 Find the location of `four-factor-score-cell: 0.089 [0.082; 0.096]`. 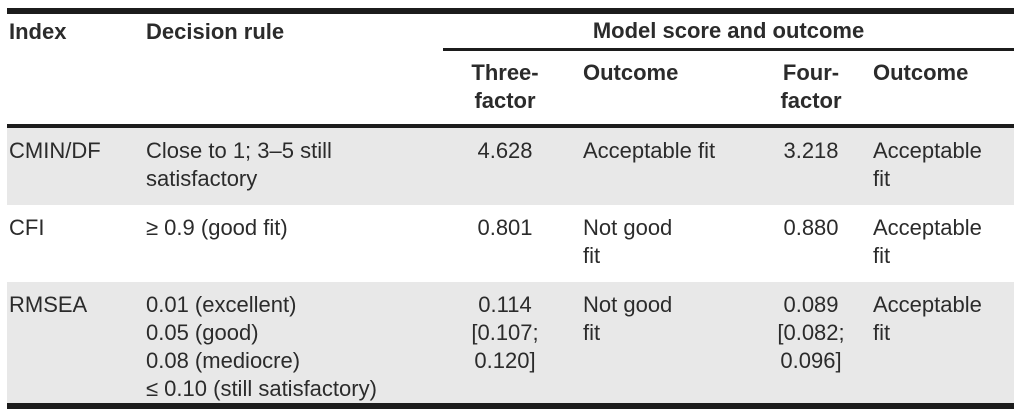

four-factor-score-cell: 0.089 [0.082; 0.096] is located at coordinates (811, 332).